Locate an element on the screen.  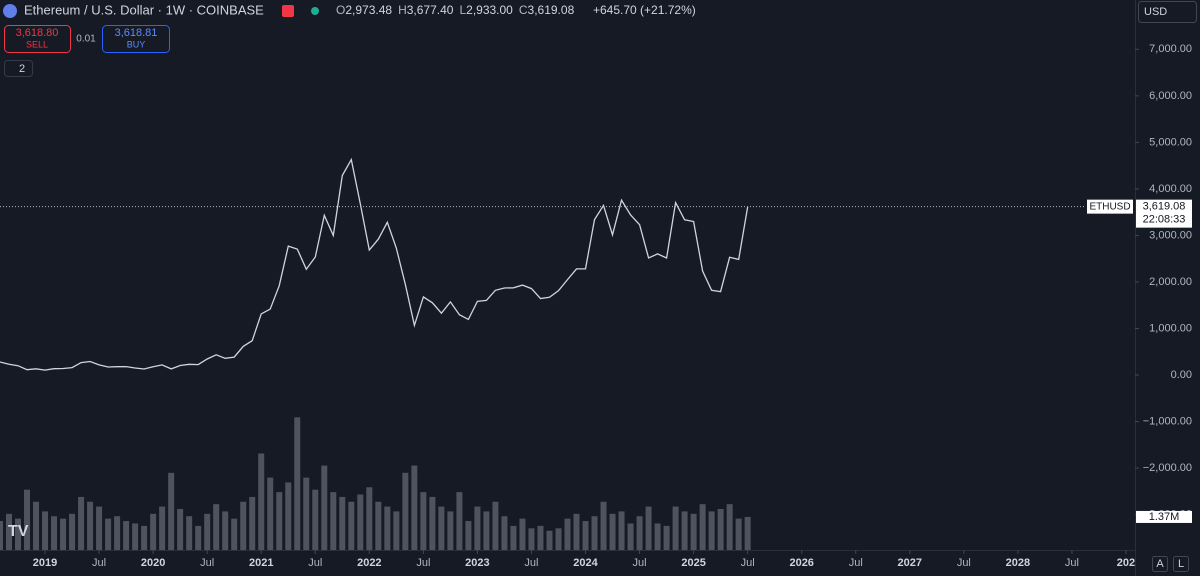
y-tick-label: 5,000.00 is located at coordinates (1170, 142).